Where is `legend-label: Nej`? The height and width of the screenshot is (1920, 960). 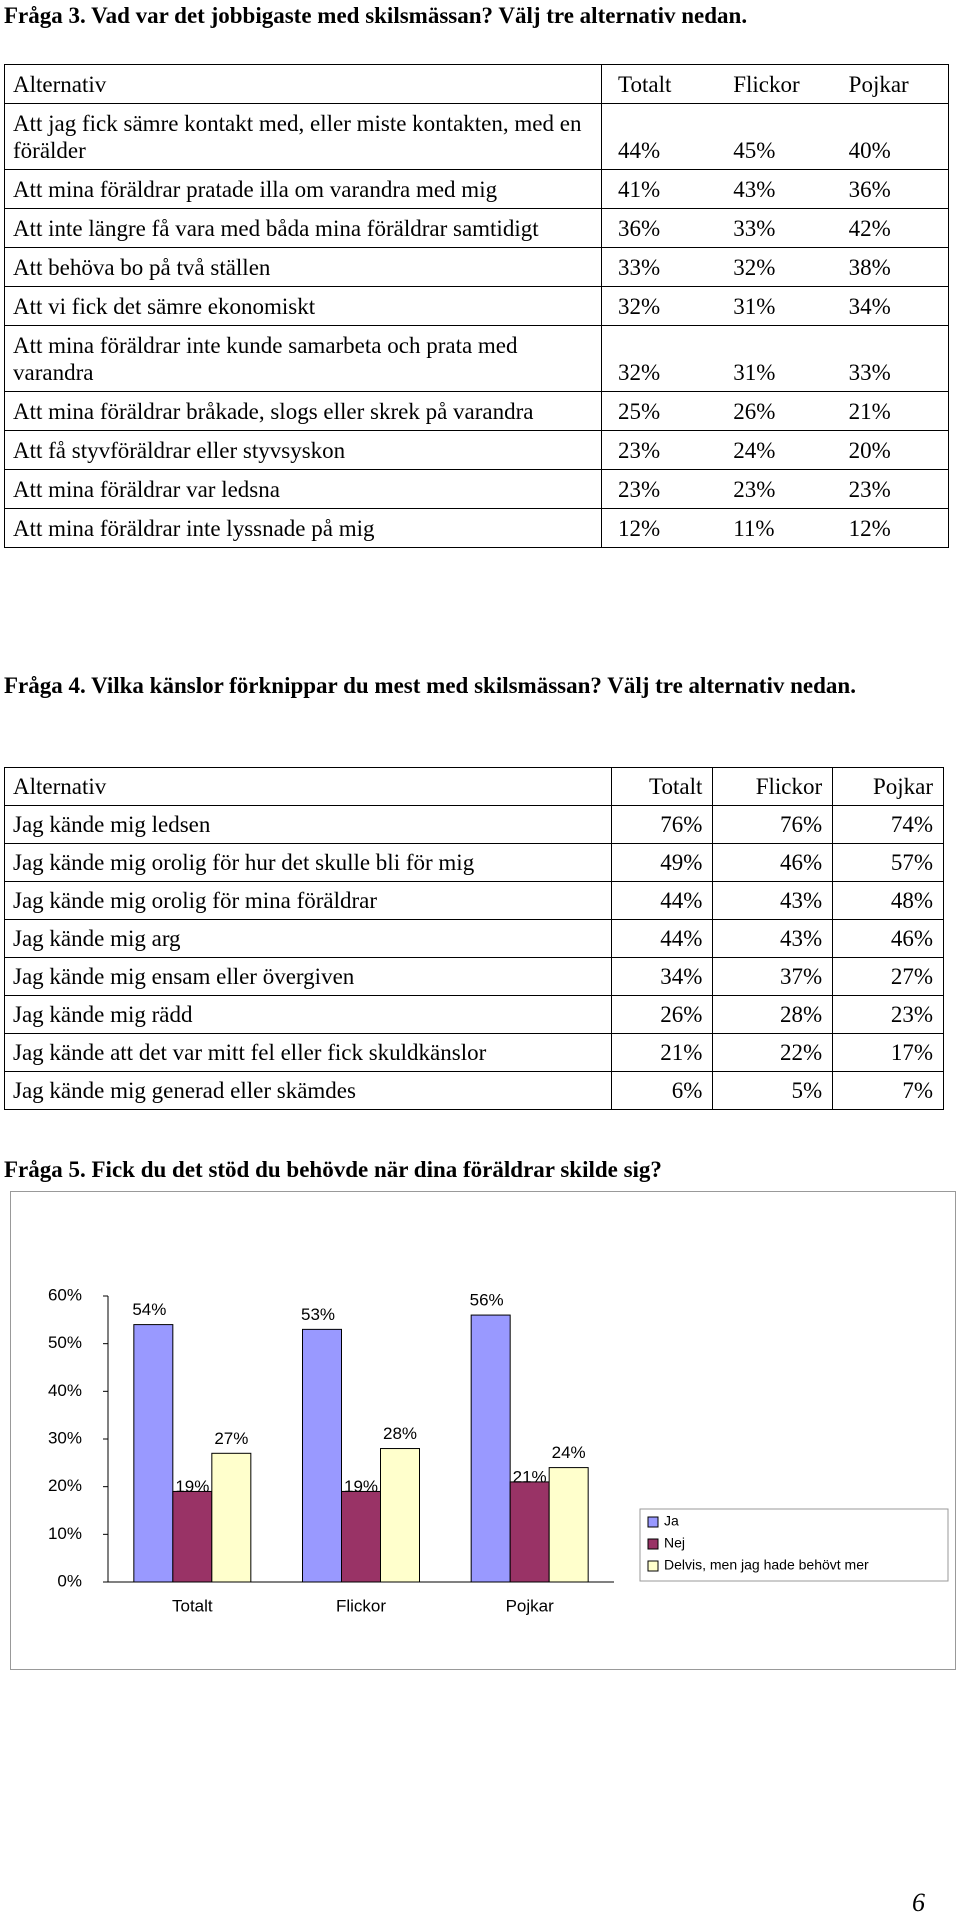 legend-label: Nej is located at coordinates (674, 1543).